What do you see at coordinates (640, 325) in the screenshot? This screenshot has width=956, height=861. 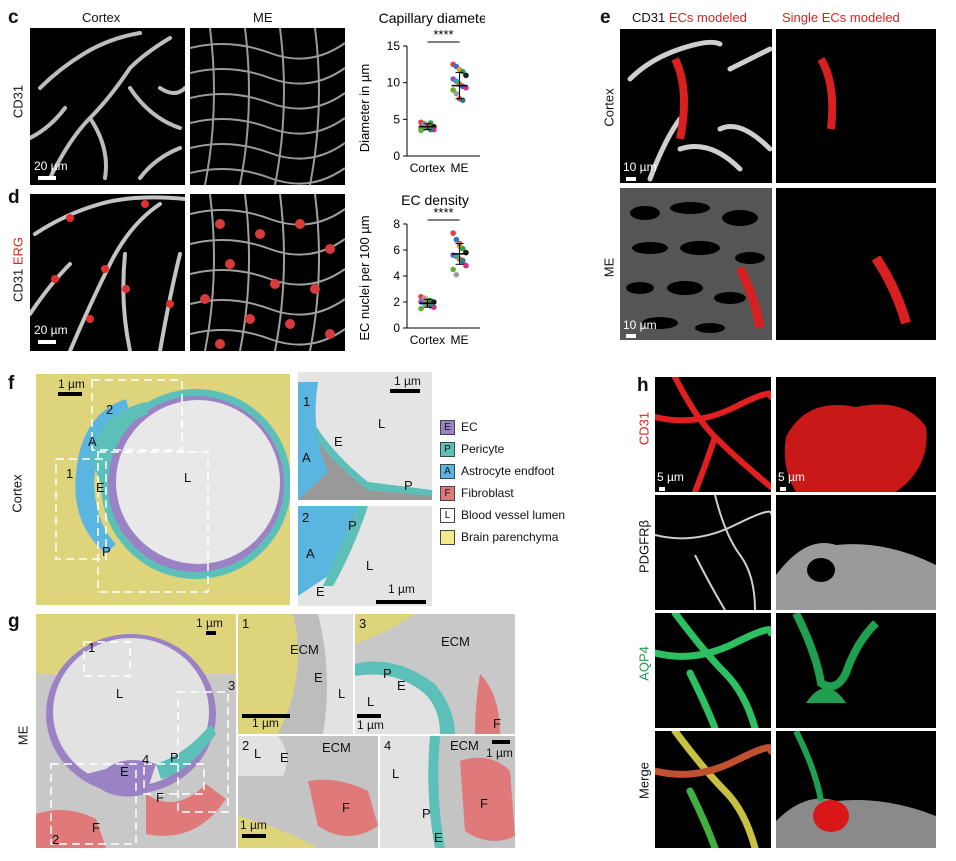 I see `scale-bar-label: 10 µm` at bounding box center [640, 325].